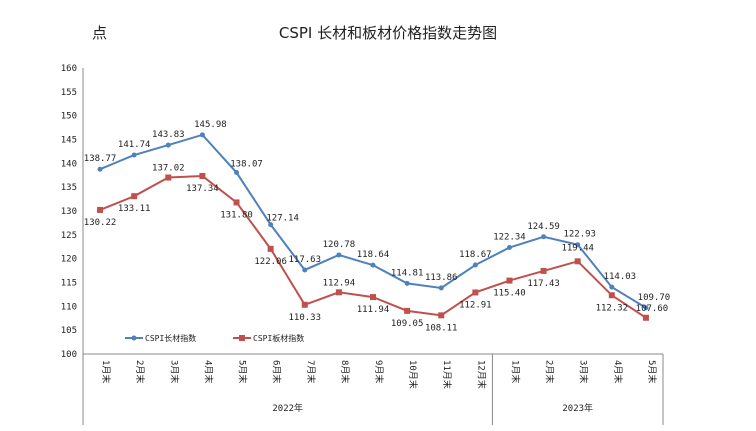 Image resolution: width=756 pixels, height=431 pixels. I want to click on data-label: 133.11, so click(134, 209).